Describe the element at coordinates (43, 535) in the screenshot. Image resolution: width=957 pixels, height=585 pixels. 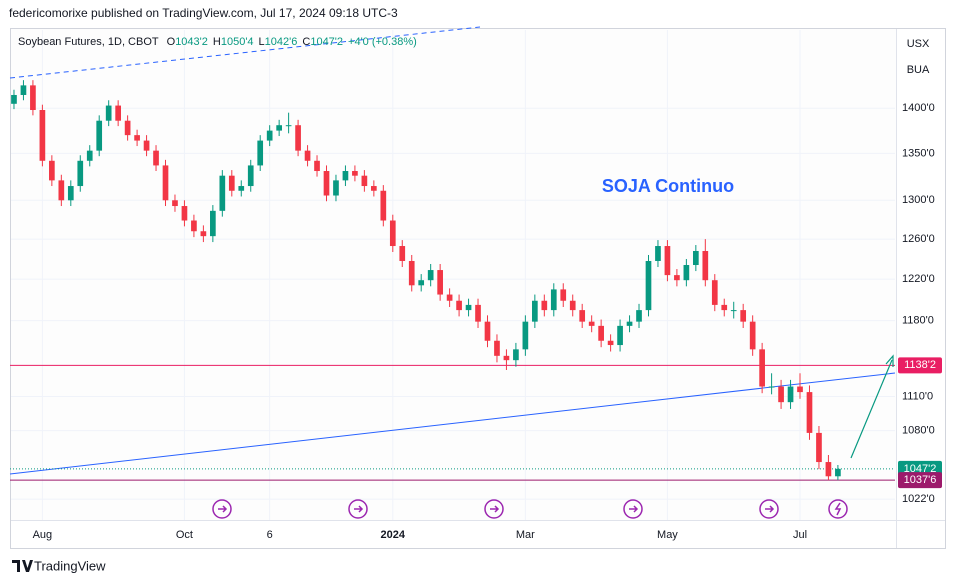
I see `x-tick-label: Aug` at that location.